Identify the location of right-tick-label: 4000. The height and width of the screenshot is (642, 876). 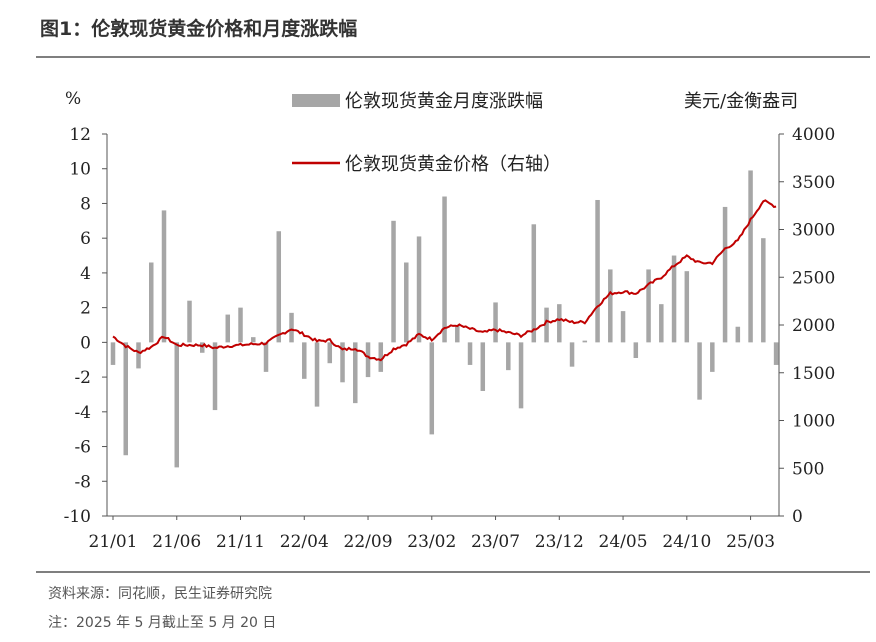
(813, 135).